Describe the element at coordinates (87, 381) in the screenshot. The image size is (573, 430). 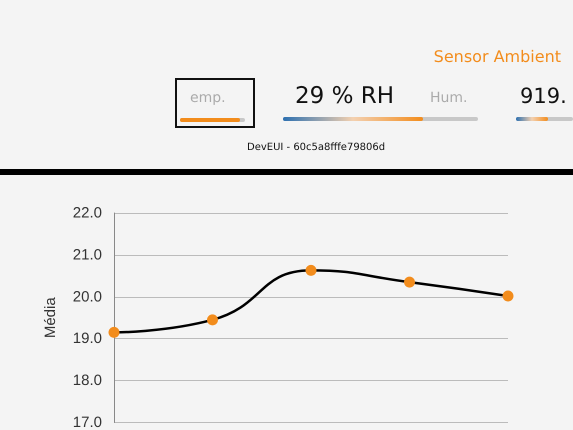
I see `y-tick-label: 18.0` at that location.